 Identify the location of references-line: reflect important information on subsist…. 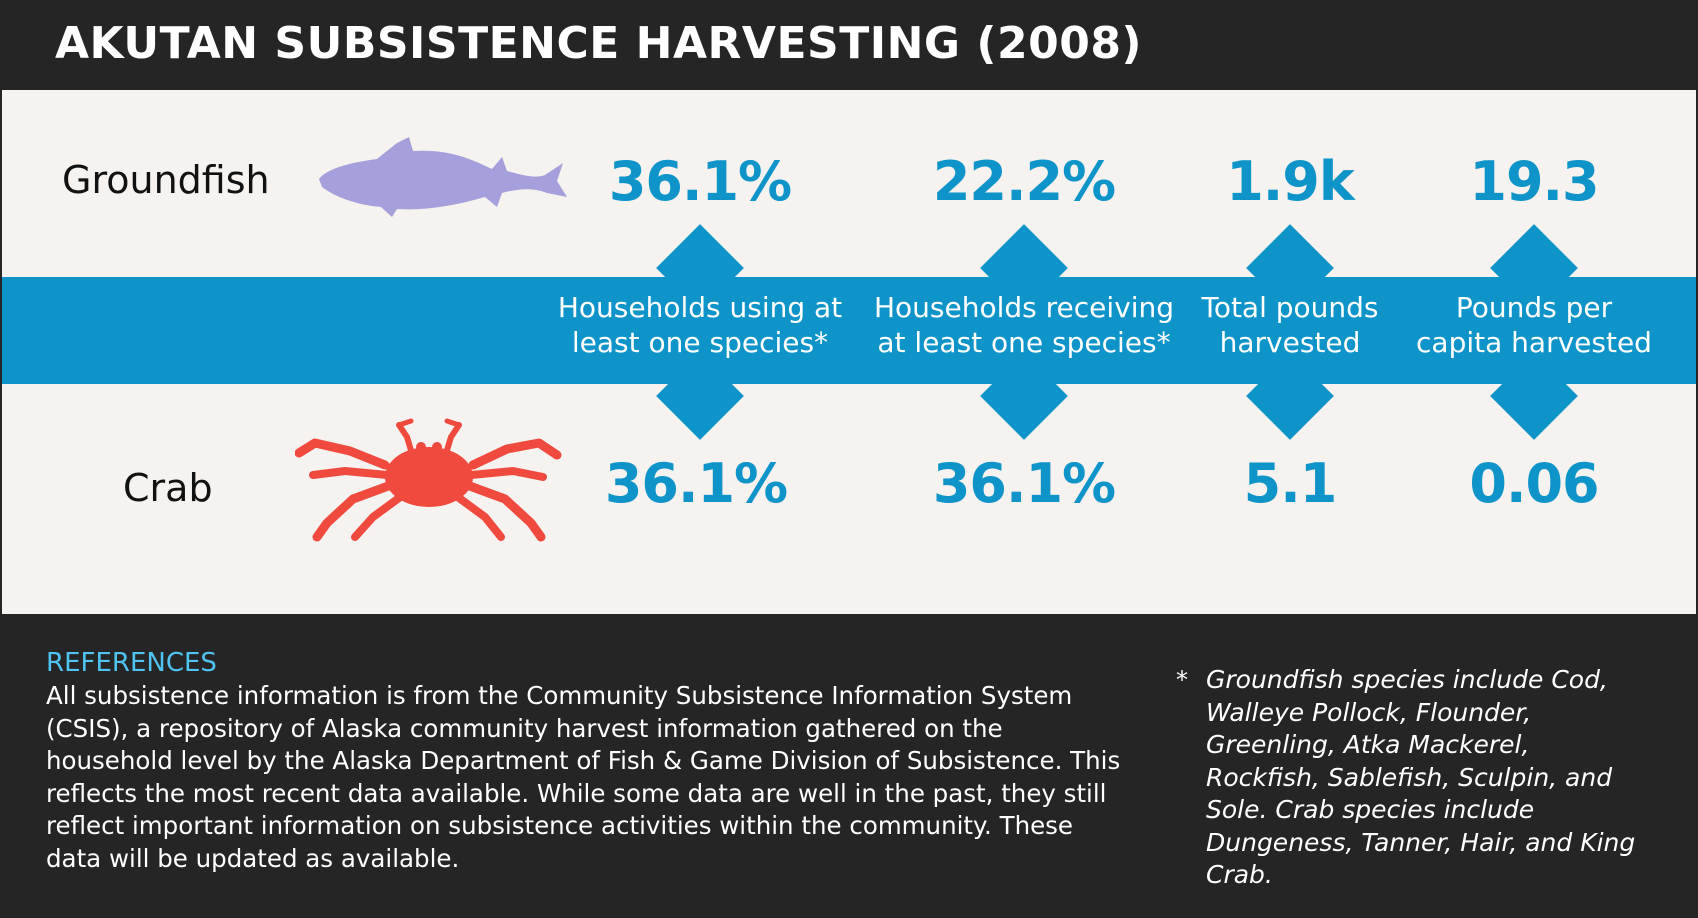
(560, 825).